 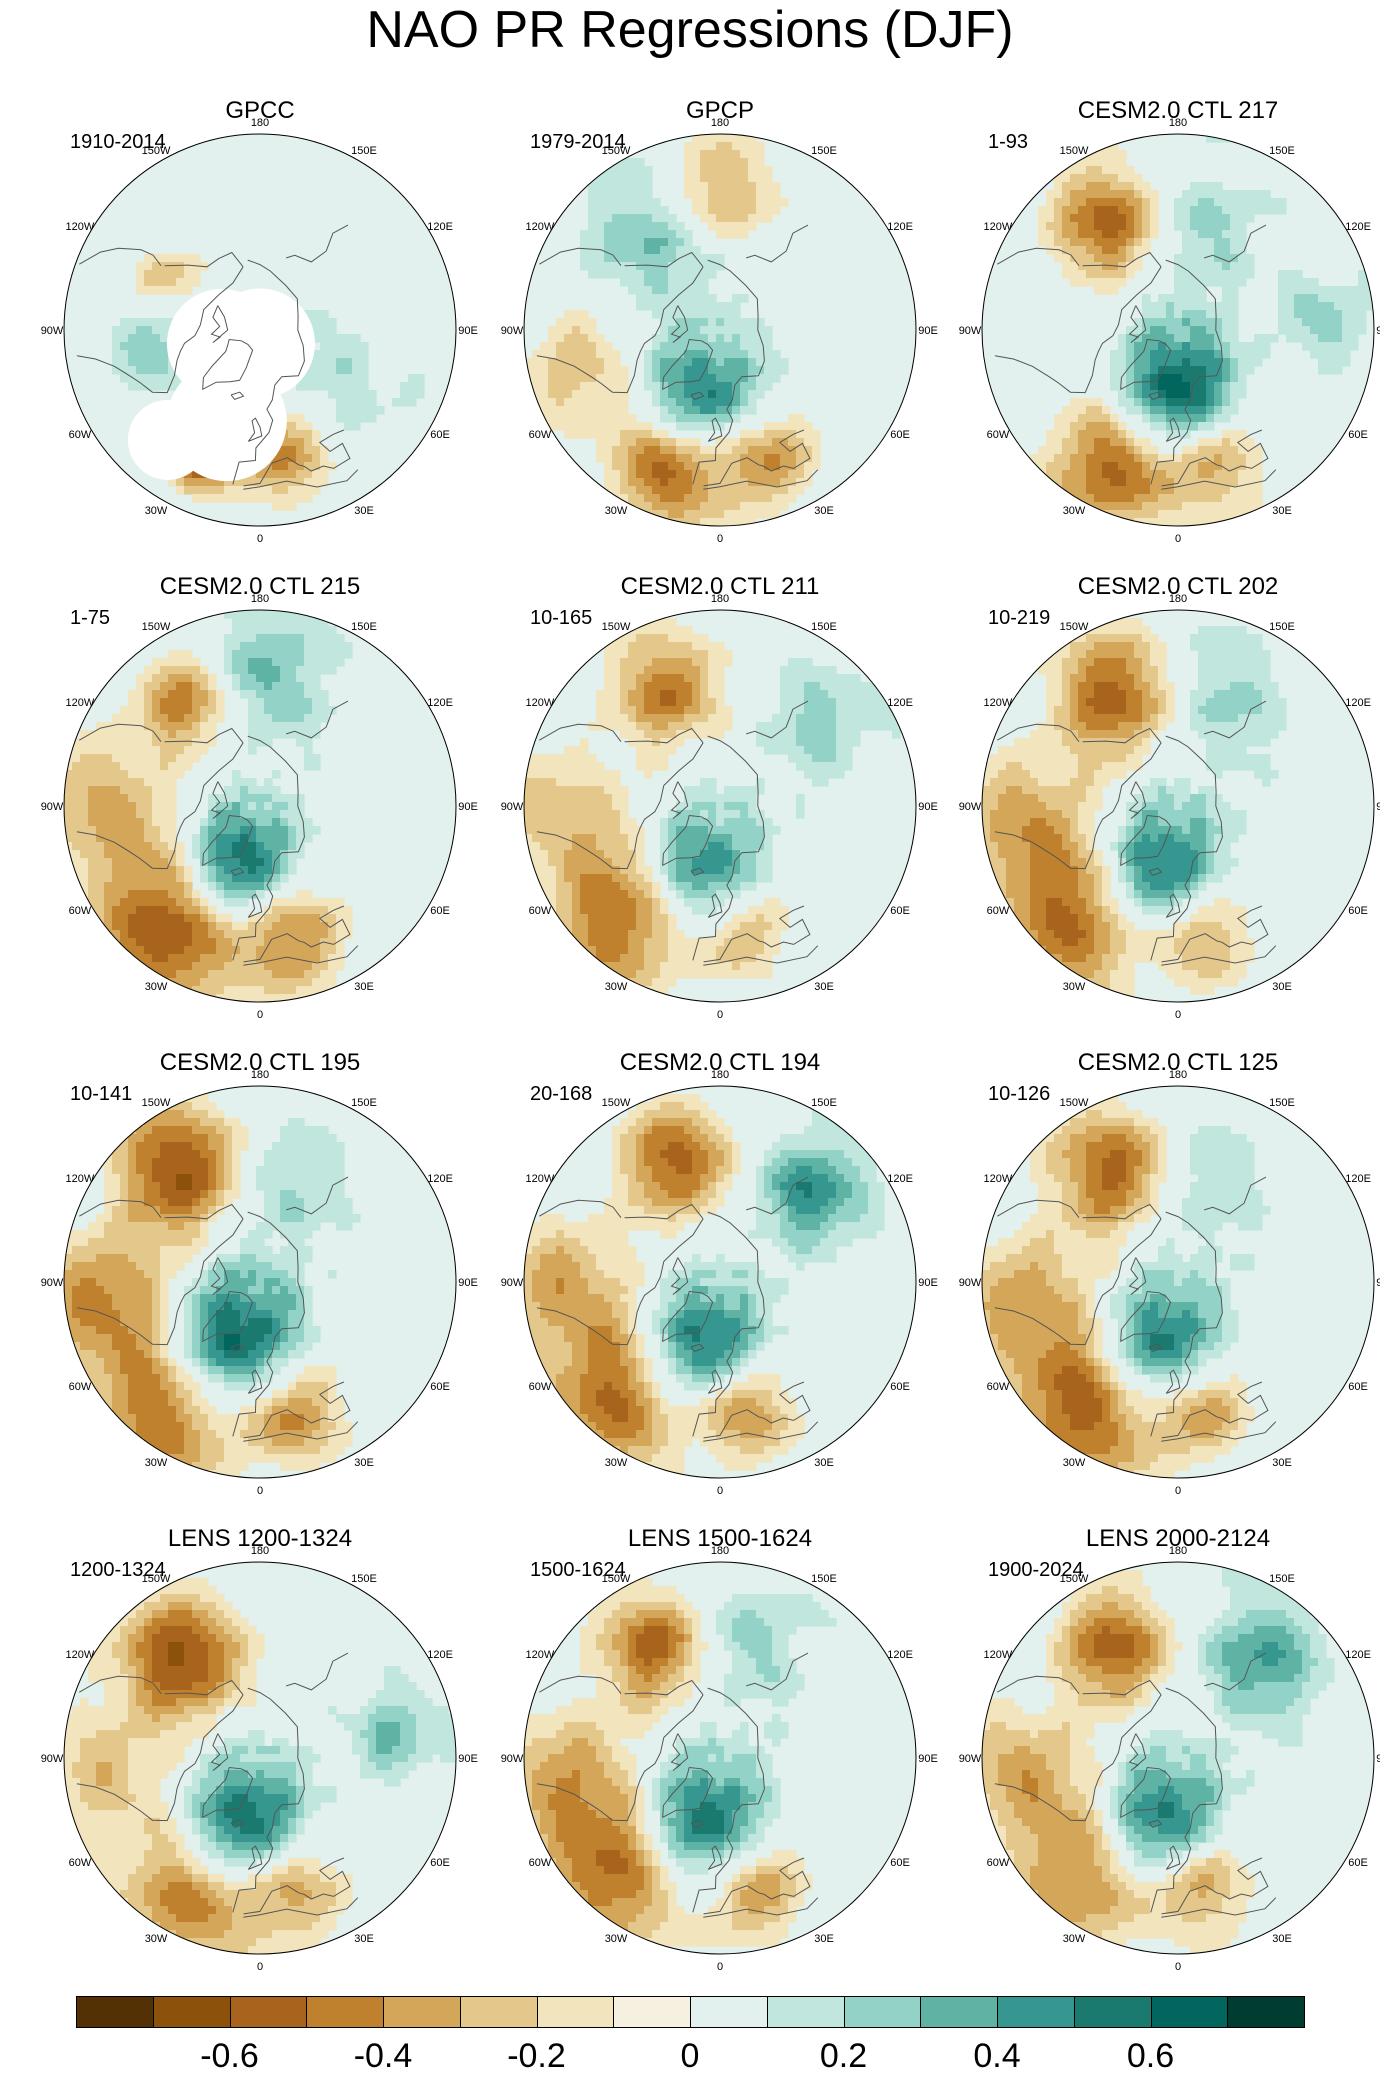 I want to click on panel-years: 1200-1324, so click(x=118, y=1570).